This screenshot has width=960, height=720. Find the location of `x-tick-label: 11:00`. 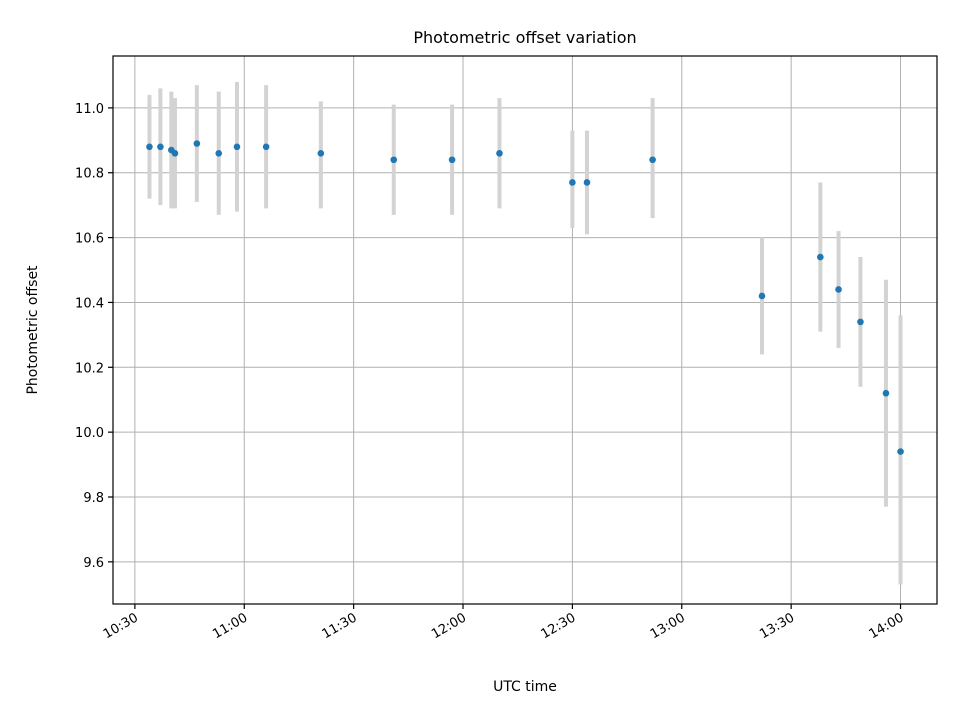

x-tick-label: 11:00 is located at coordinates (230, 626).